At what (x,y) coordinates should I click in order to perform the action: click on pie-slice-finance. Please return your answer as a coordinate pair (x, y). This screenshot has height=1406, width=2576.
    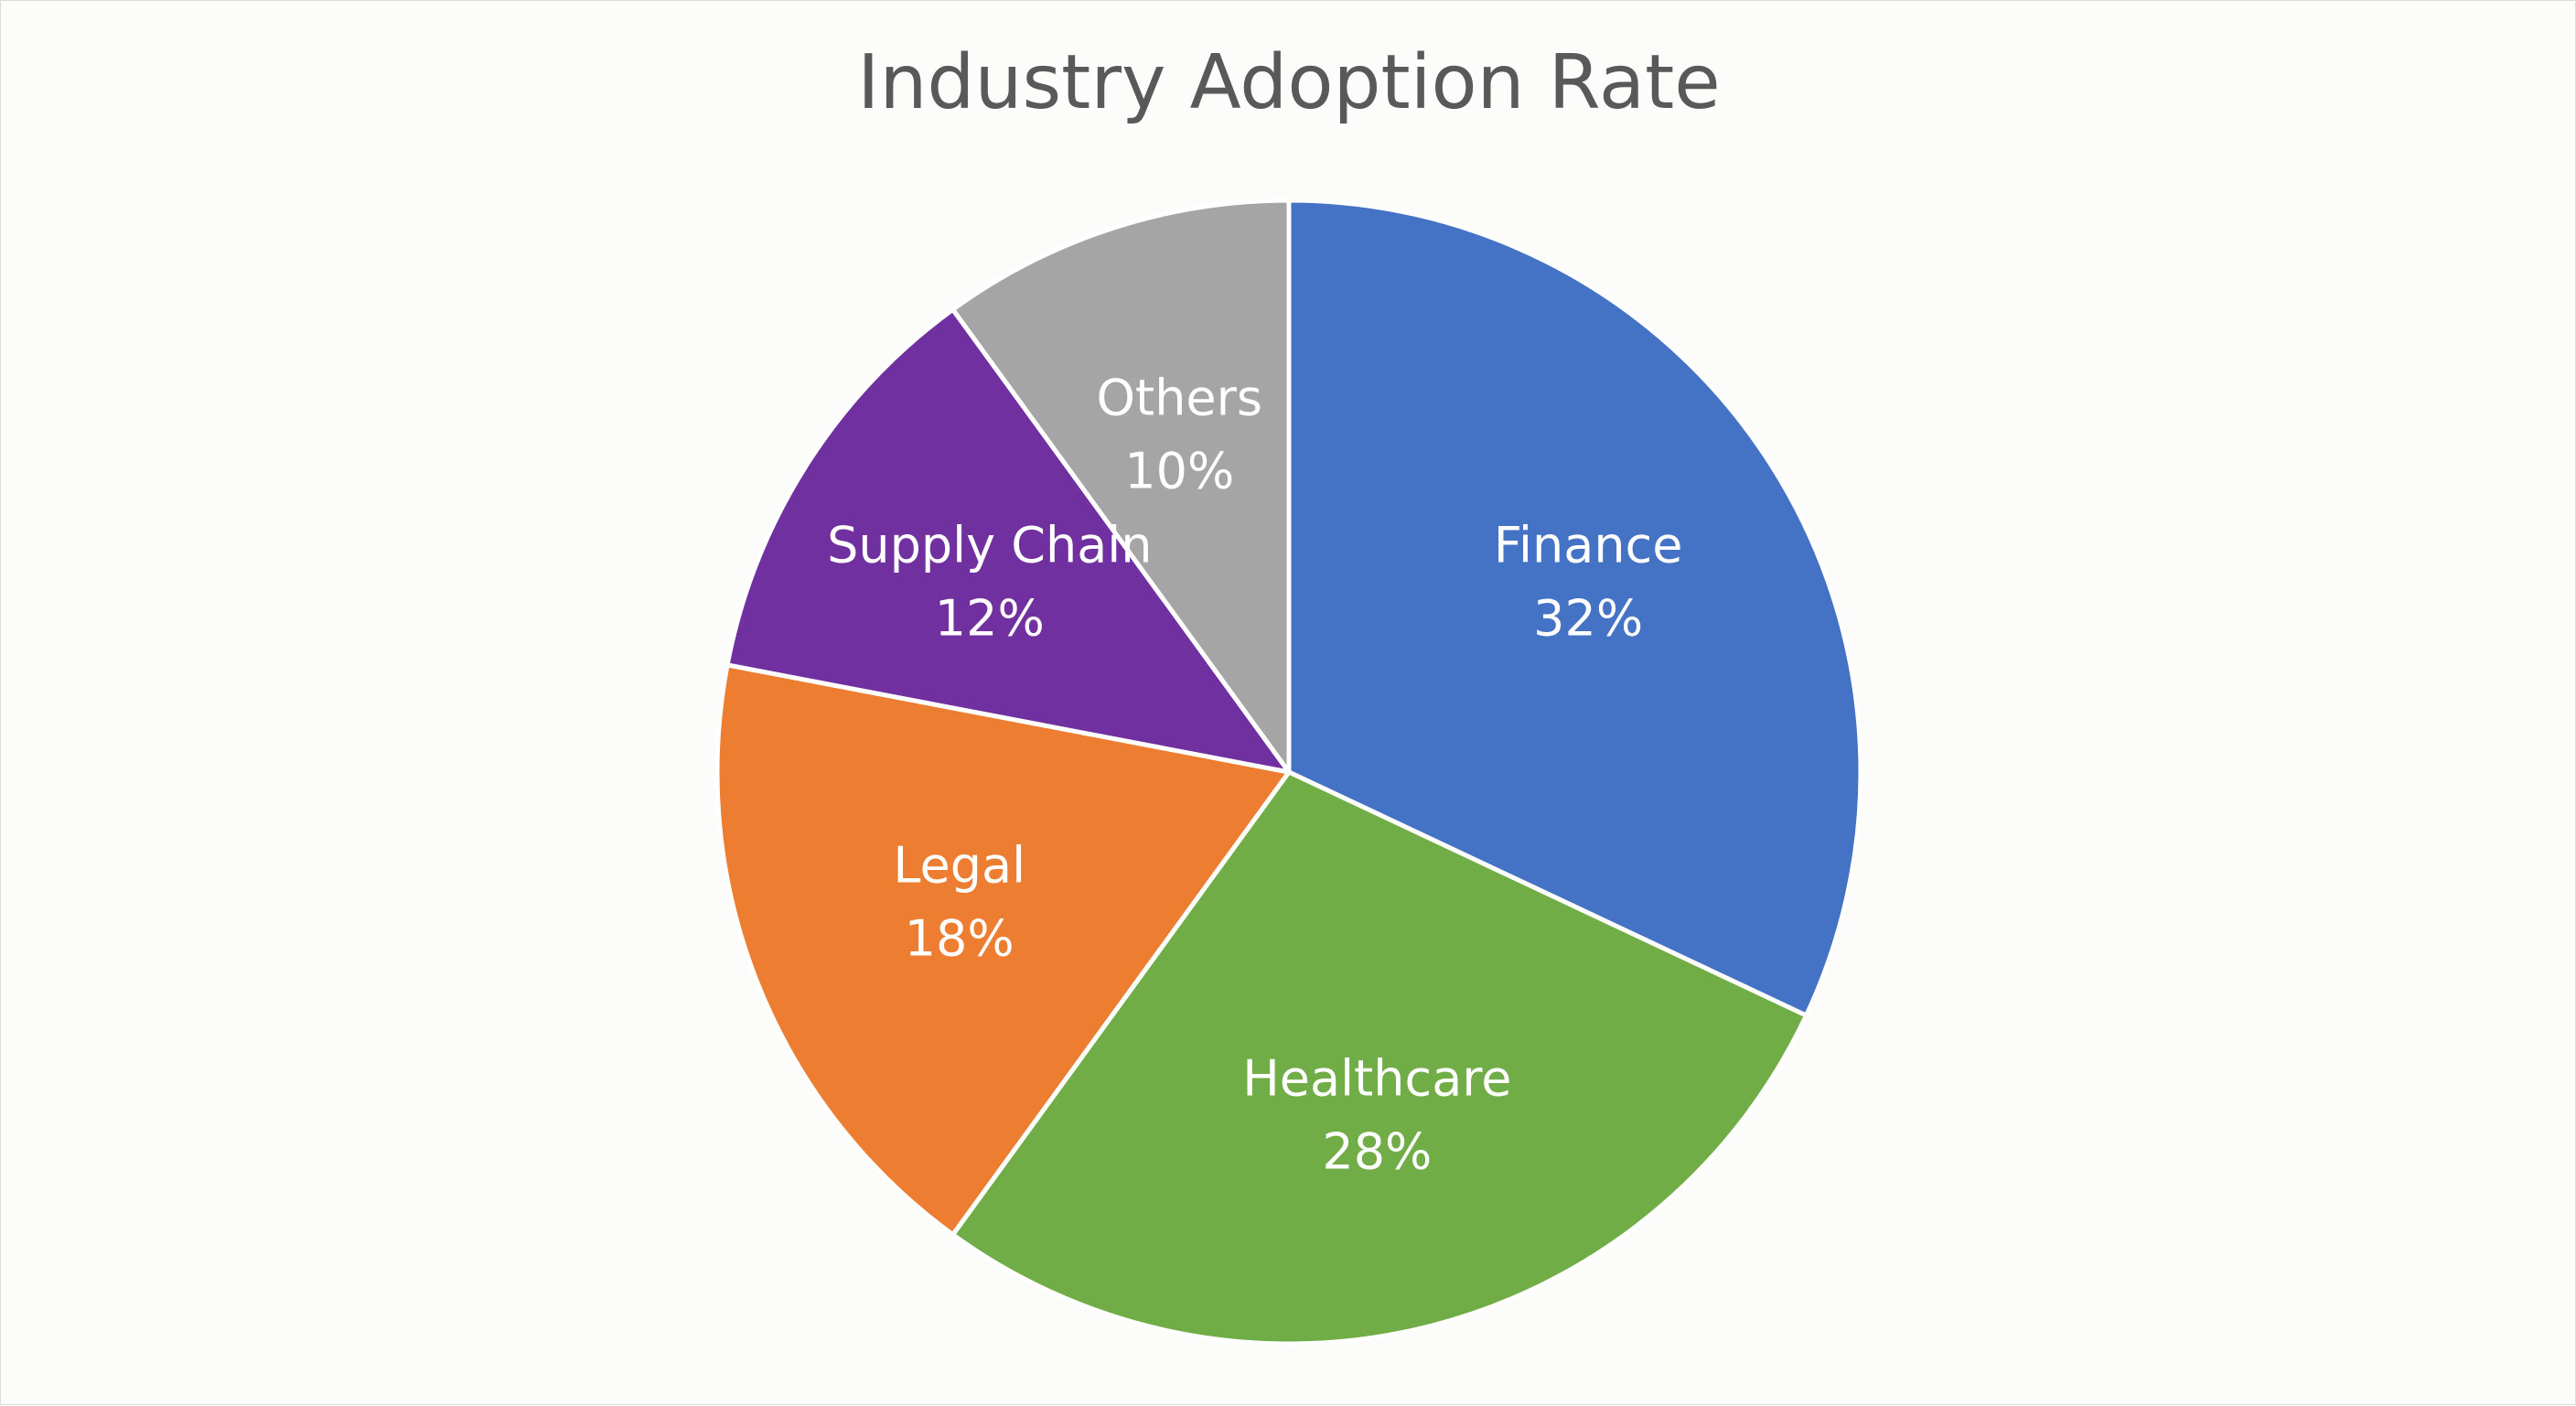
    Looking at the image, I should click on (1575, 608).